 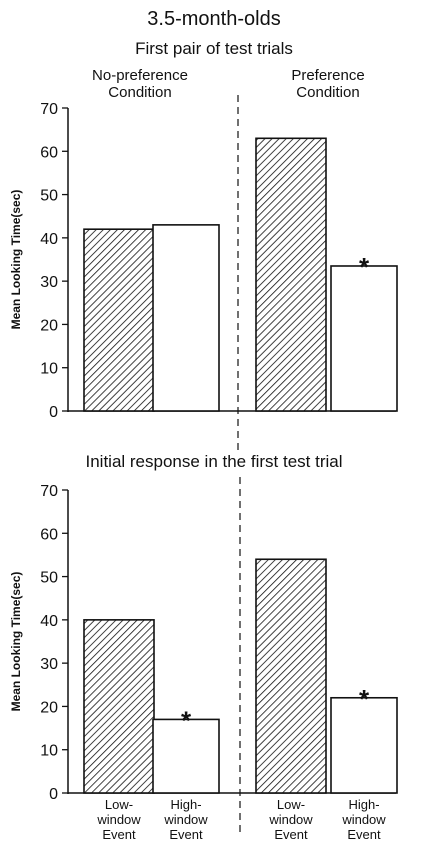 What do you see at coordinates (214, 48) in the screenshot?
I see `panel-top-title: First pair of test trials` at bounding box center [214, 48].